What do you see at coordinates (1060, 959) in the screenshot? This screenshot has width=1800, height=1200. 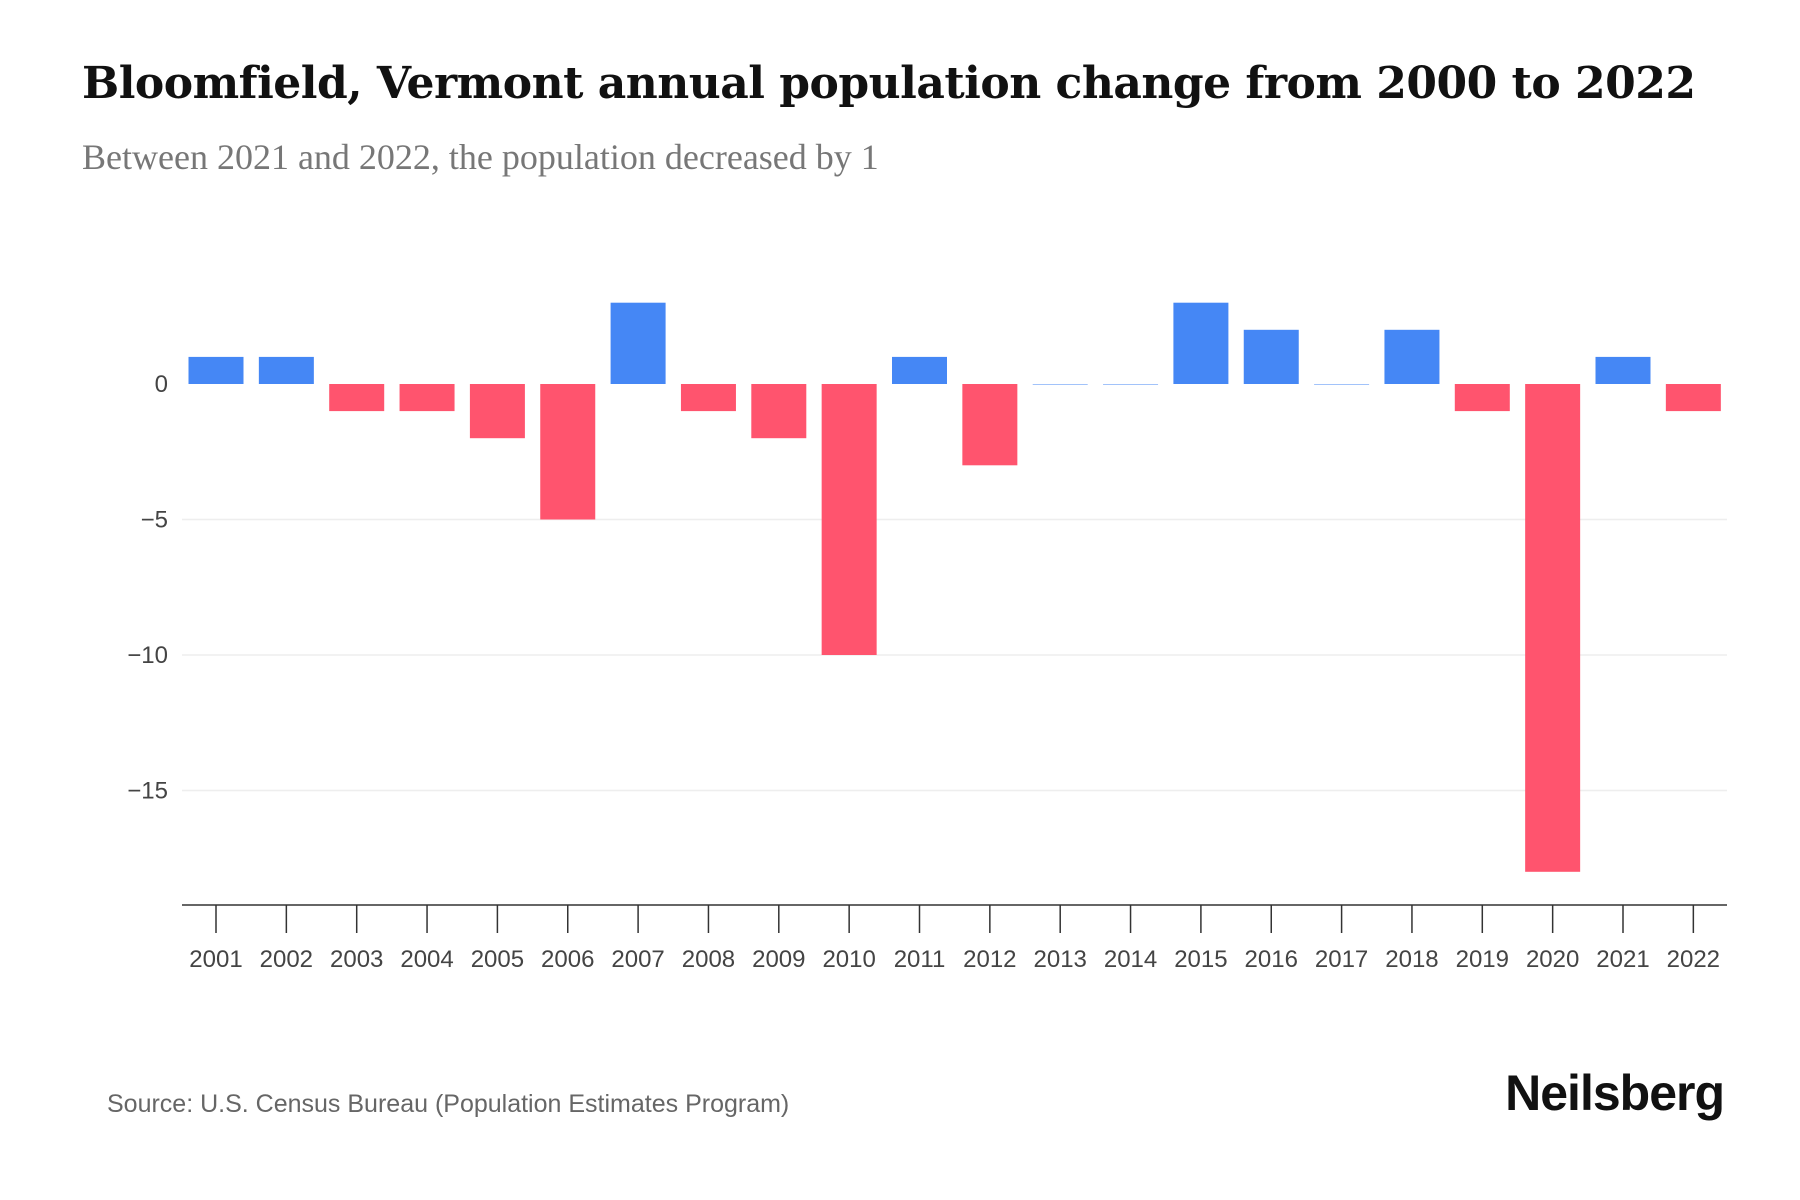 I see `x-tick-label: 2013` at bounding box center [1060, 959].